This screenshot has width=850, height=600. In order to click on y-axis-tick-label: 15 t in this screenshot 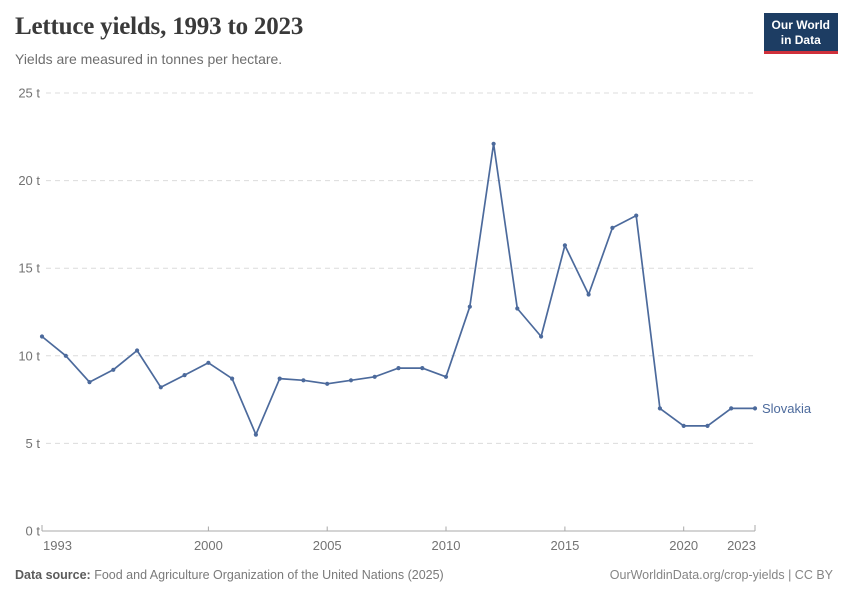, I will do `click(29, 268)`.